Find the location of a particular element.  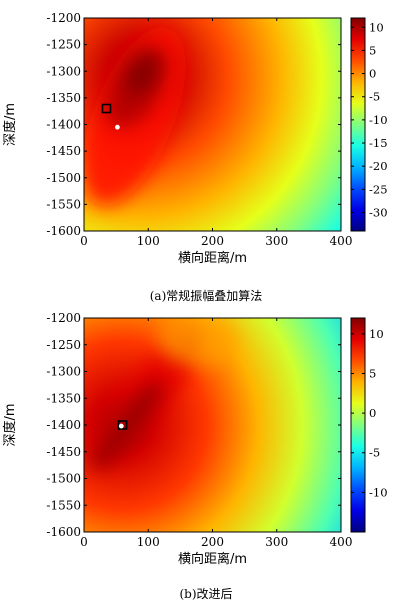

colorbar-tick-label: -20 is located at coordinates (378, 166).